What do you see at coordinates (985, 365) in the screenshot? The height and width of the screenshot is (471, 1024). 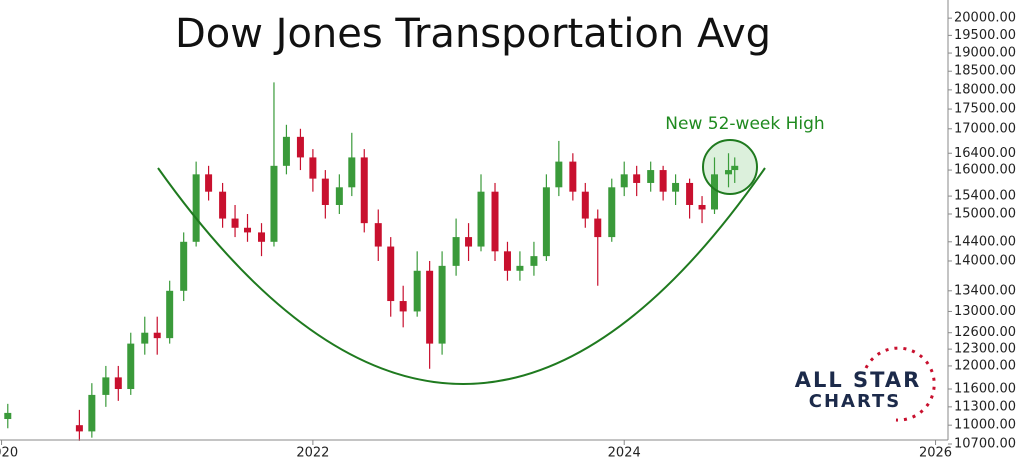 I see `y-tick-label: 12000.00` at bounding box center [985, 365].